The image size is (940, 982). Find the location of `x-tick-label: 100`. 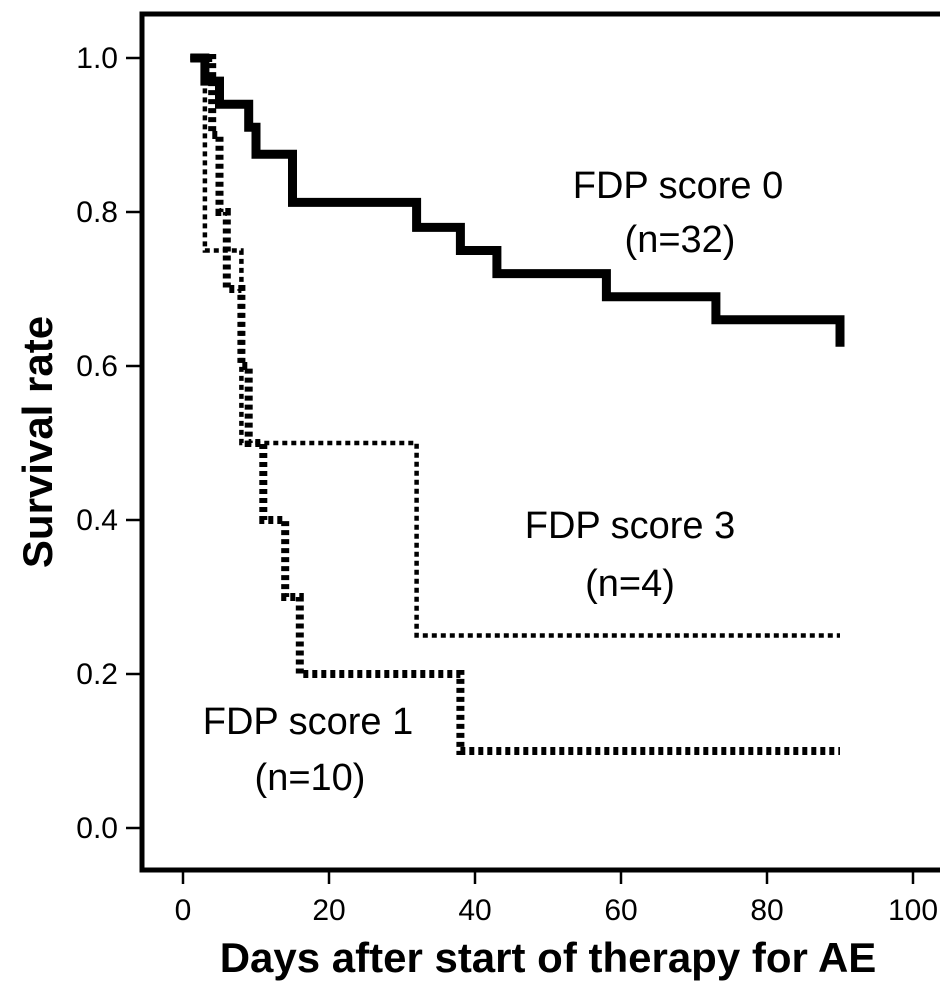

x-tick-label: 100 is located at coordinates (913, 910).